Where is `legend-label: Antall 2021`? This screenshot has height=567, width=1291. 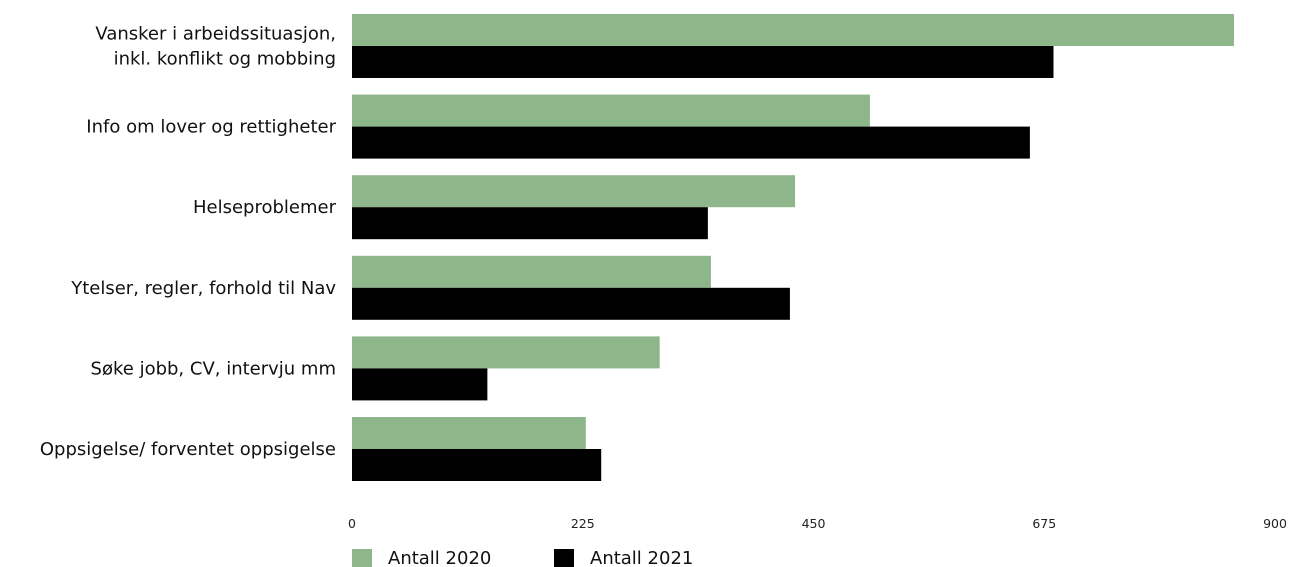 legend-label: Antall 2021 is located at coordinates (641, 557).